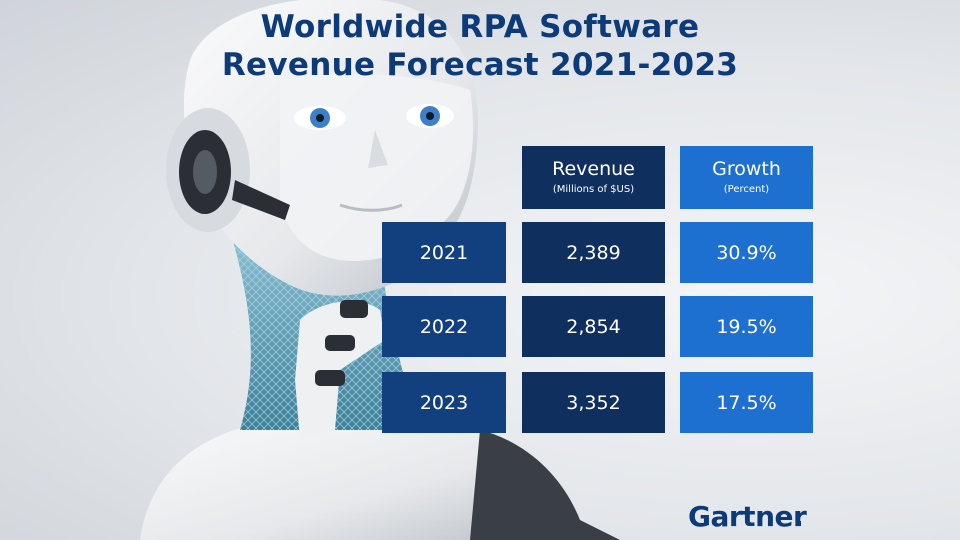 This screenshot has width=960, height=540. What do you see at coordinates (798, 523) in the screenshot?
I see `gartner-logo-dot` at bounding box center [798, 523].